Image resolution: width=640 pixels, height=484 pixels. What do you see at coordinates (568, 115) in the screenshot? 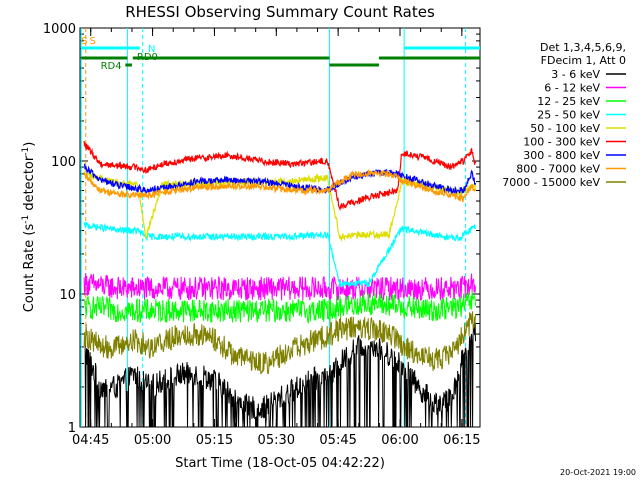
I see `legend-label: 25 - 50 keV` at bounding box center [568, 115].